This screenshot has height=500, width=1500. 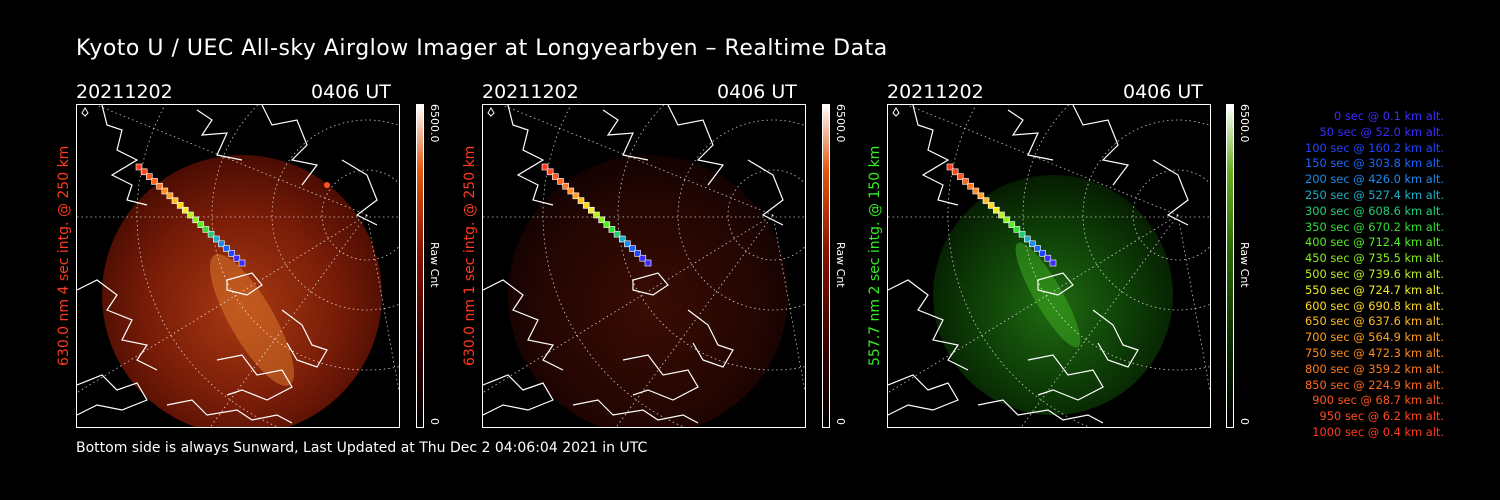 I want to click on panel-2-image, so click(x=644, y=266).